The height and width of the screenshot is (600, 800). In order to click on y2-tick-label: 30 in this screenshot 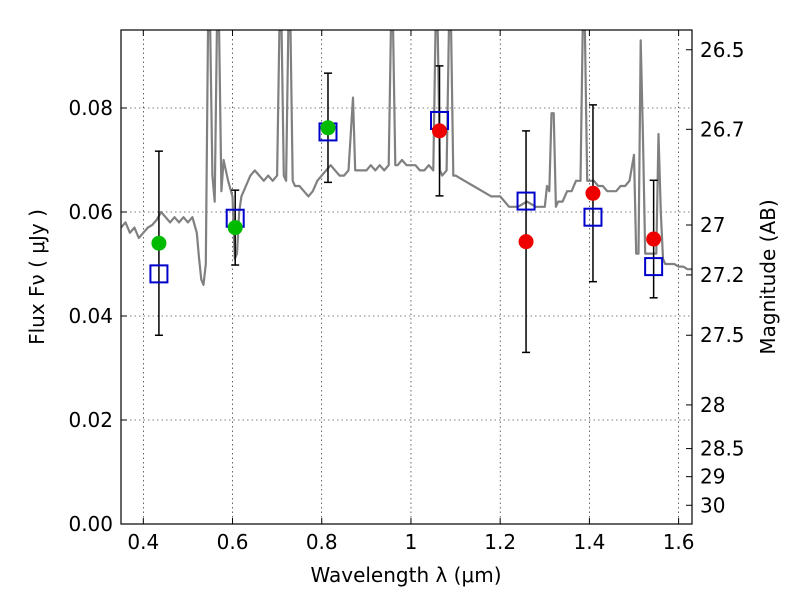, I will do `click(712, 505)`.